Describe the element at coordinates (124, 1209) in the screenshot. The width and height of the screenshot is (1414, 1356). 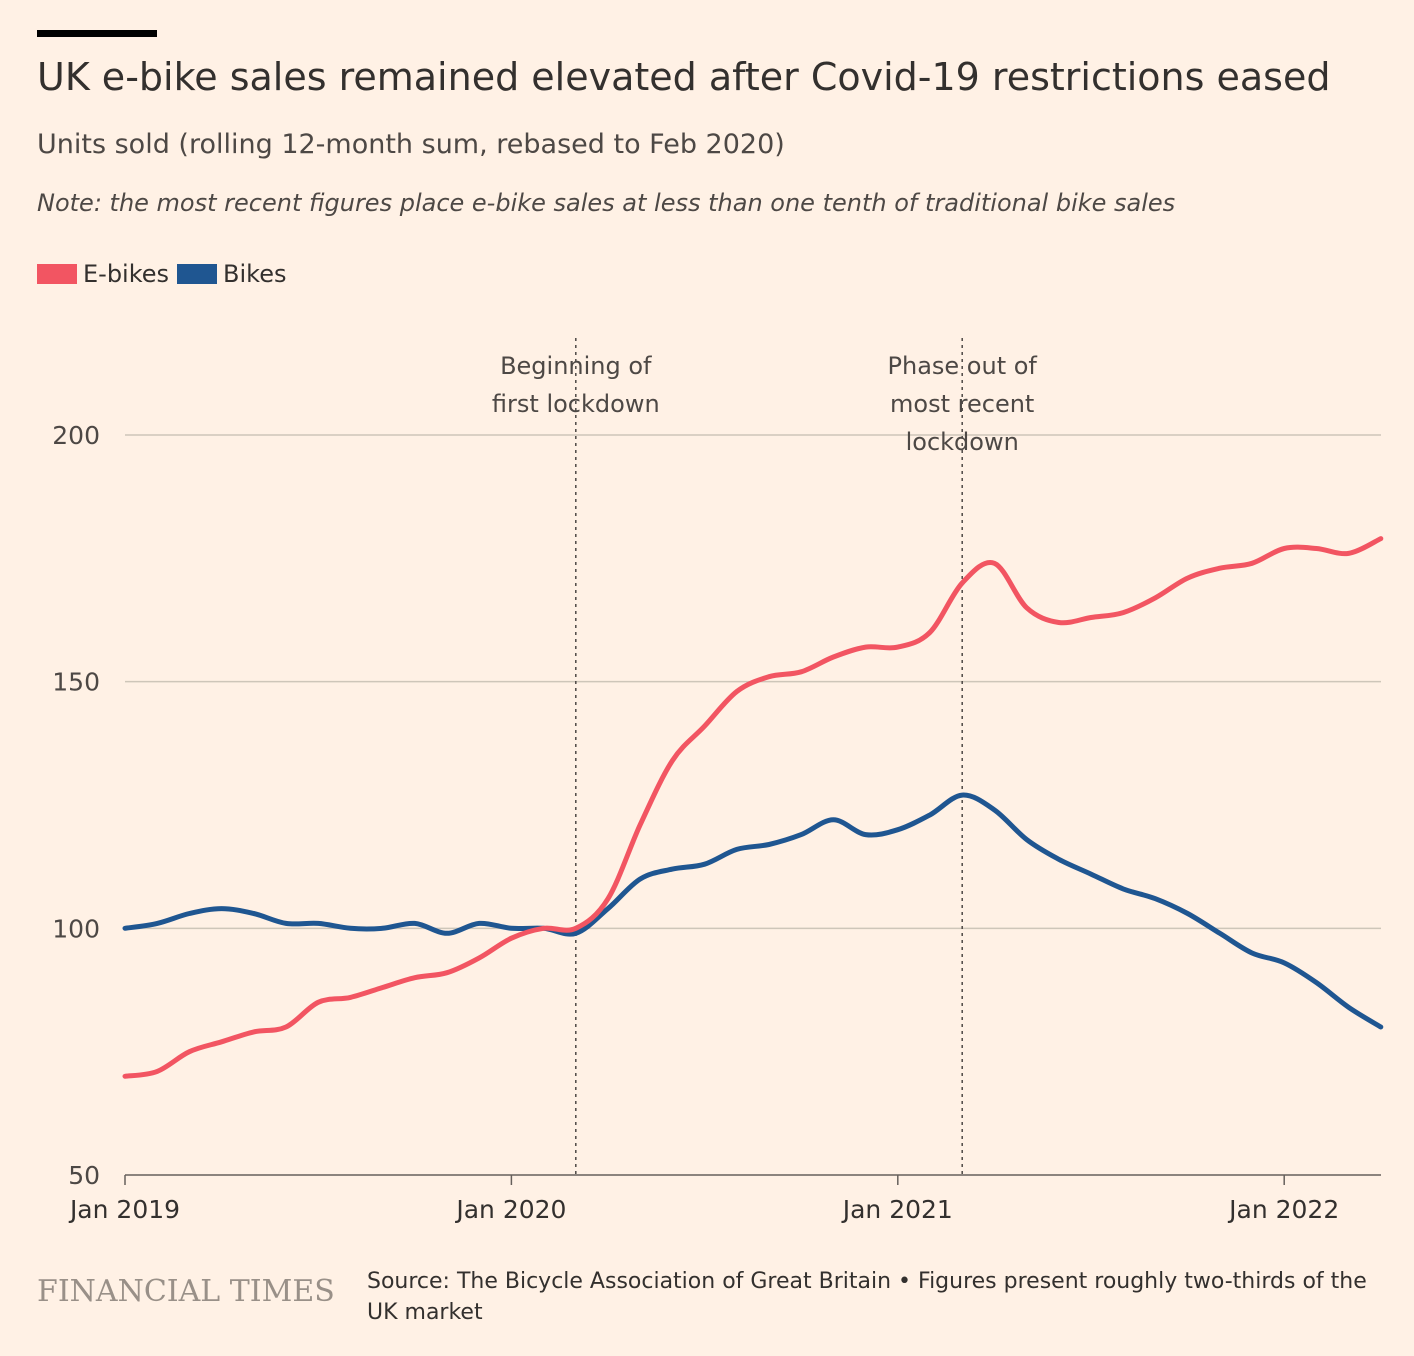
I see `x-tick-label-0: Jan 2019` at that location.